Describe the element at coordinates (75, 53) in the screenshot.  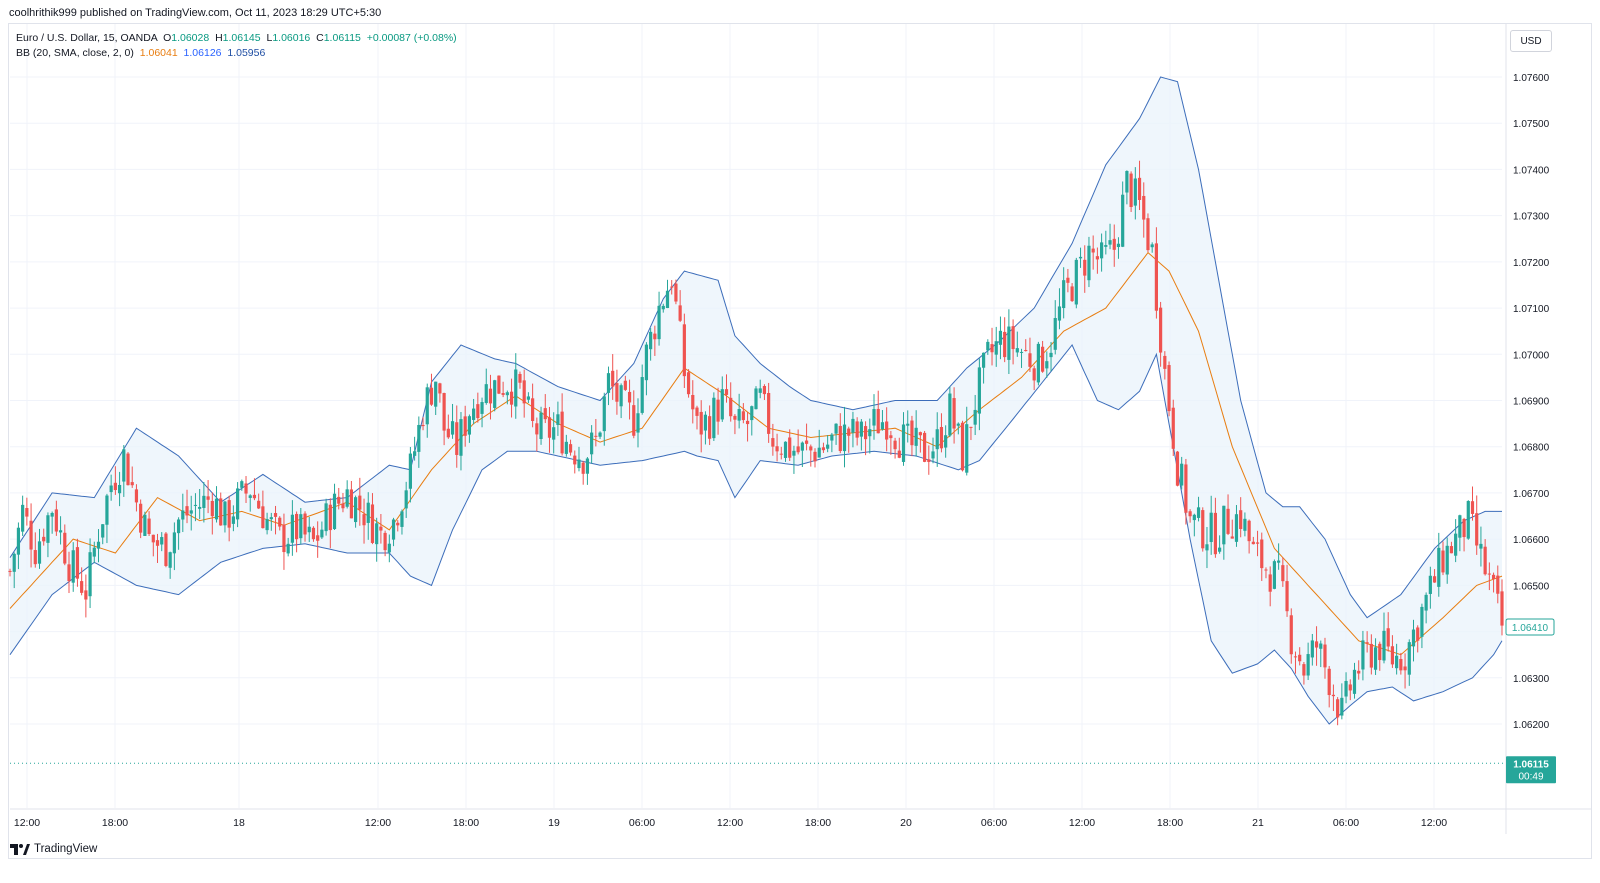
I see `bb-label: BB (20, SMA, close, 2, 0)` at that location.